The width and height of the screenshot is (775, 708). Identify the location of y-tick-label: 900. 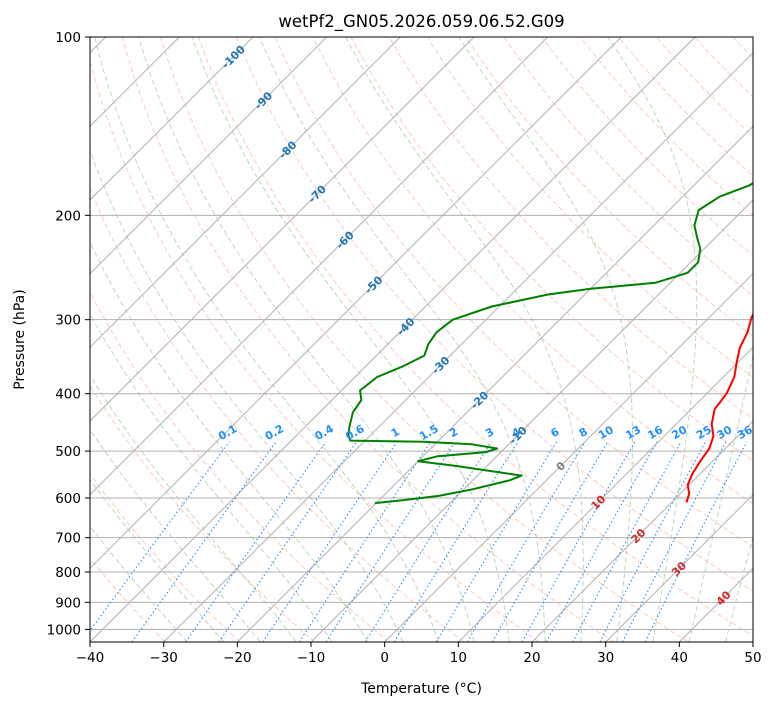
(68, 603).